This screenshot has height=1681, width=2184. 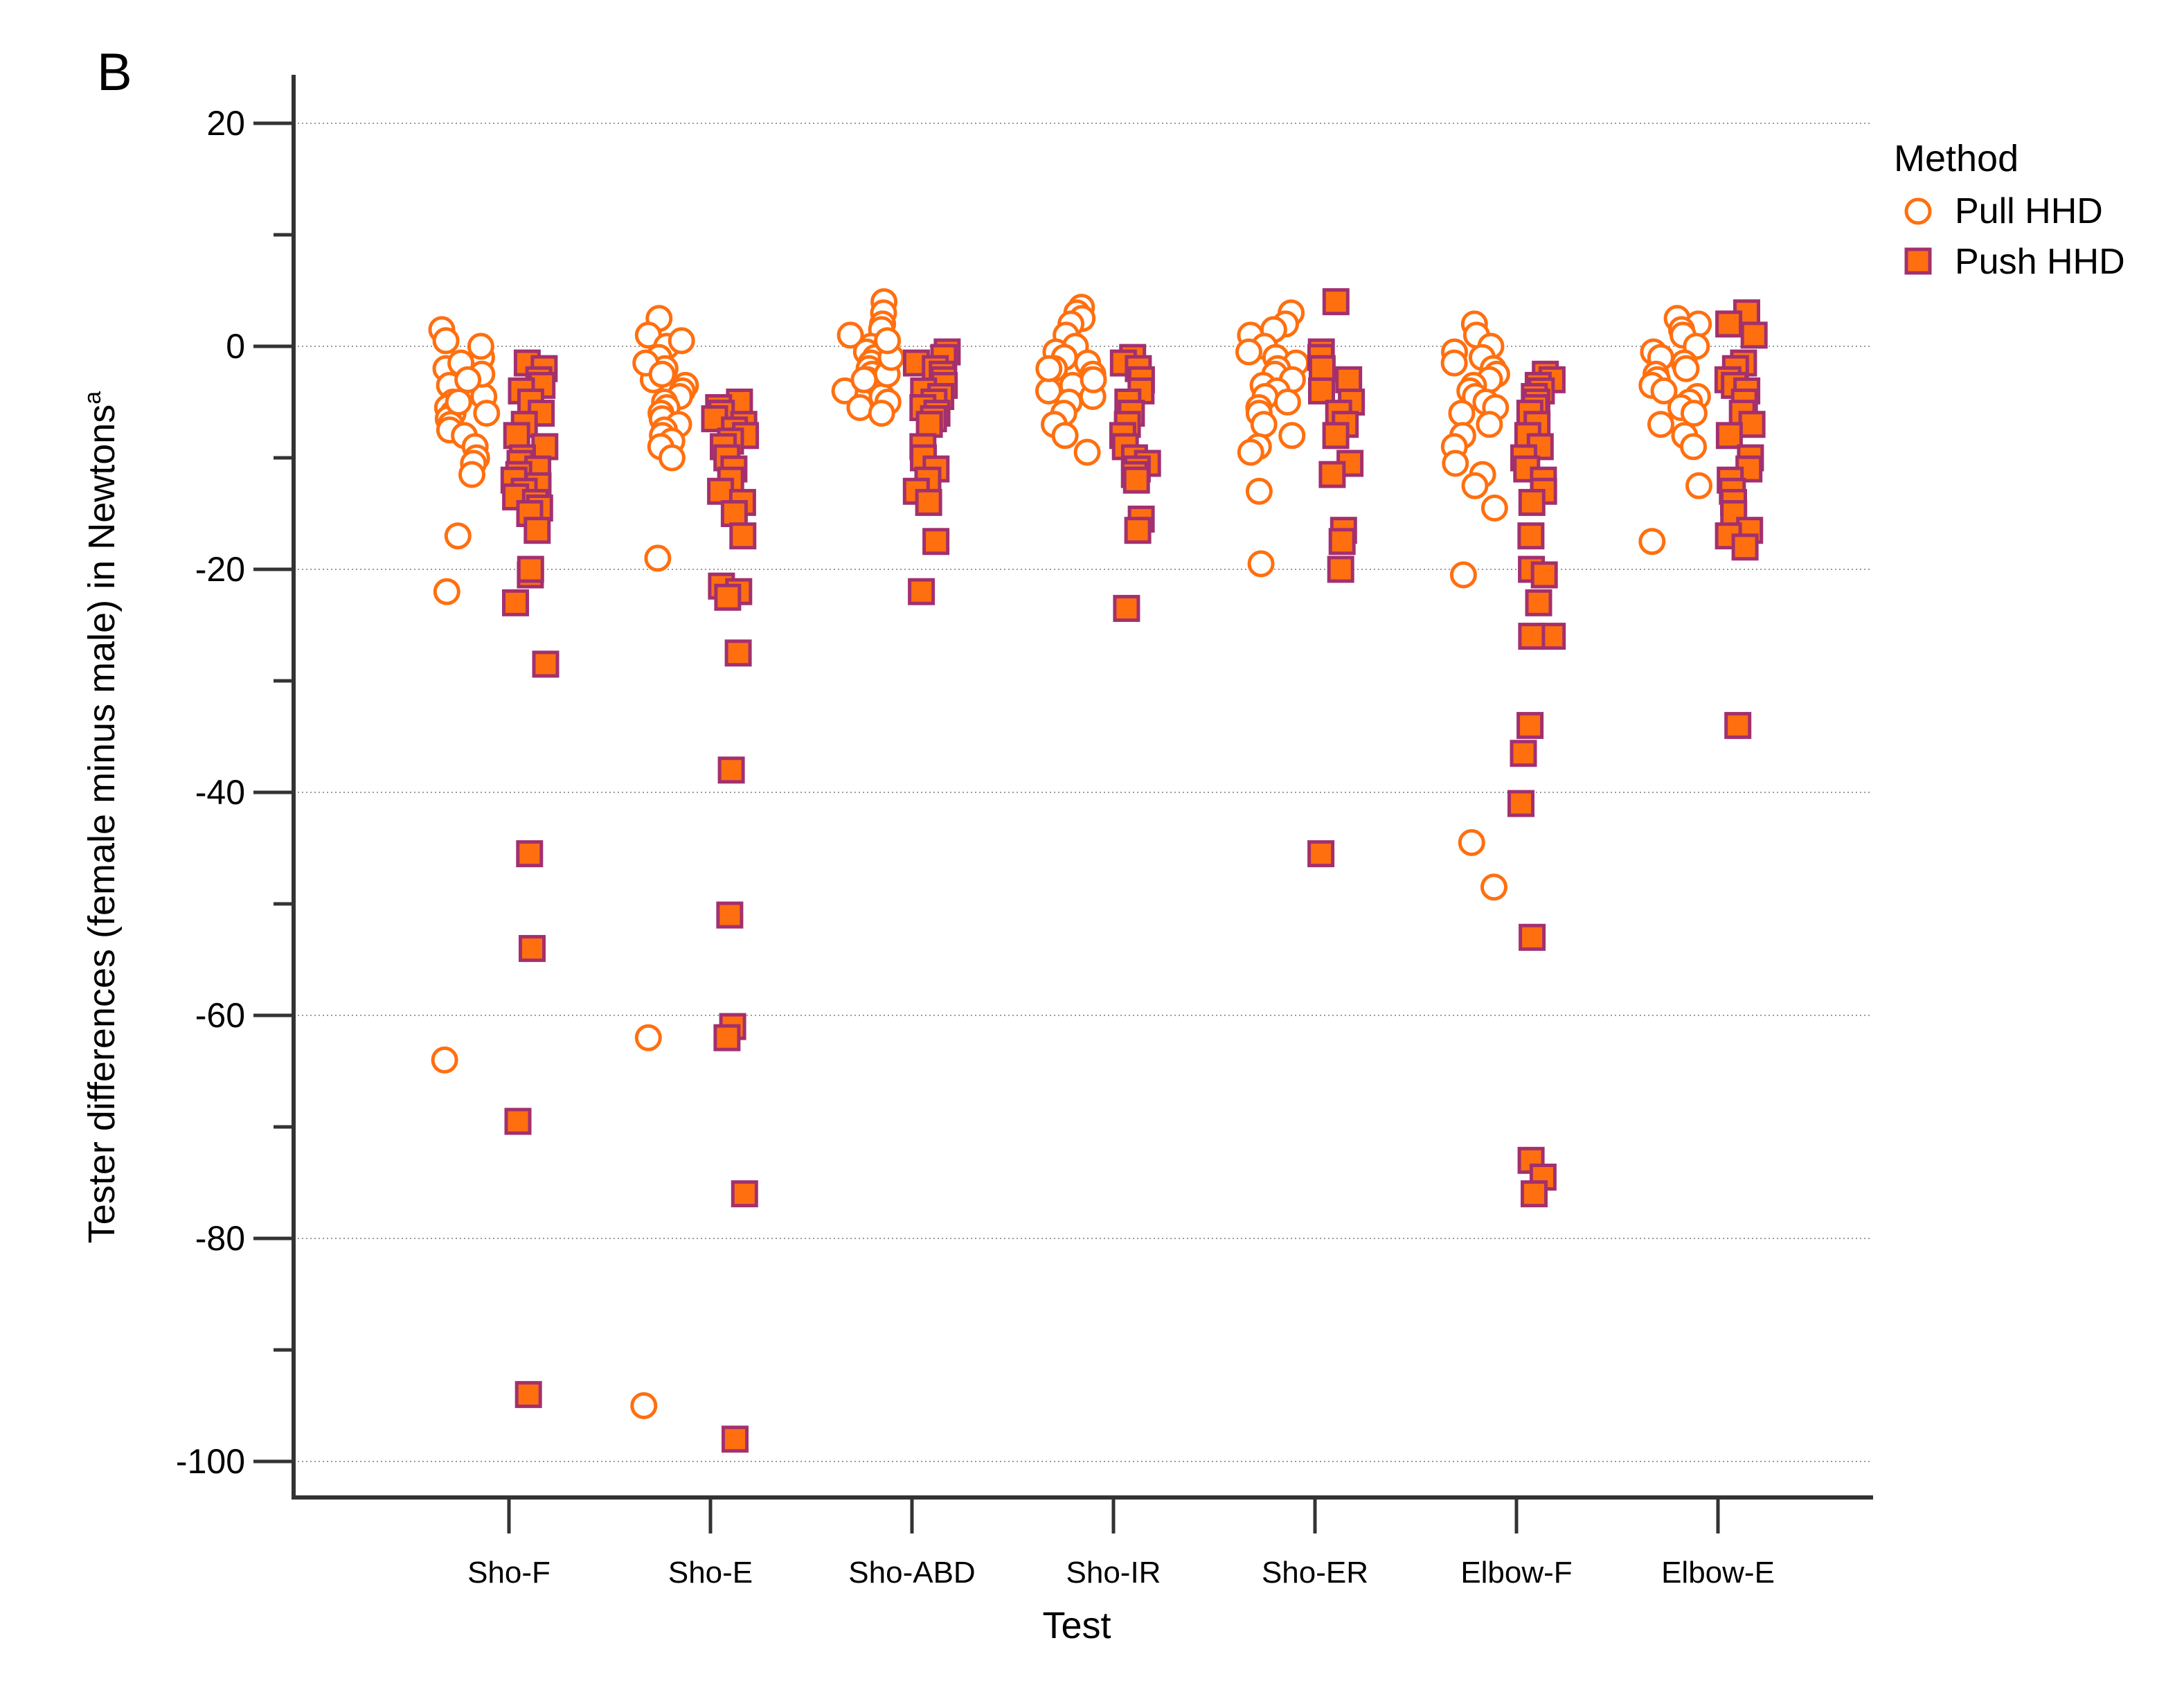 I want to click on y-tick-labels: 20 0 -20 -40 -60 -80 -100, so click(x=210, y=792).